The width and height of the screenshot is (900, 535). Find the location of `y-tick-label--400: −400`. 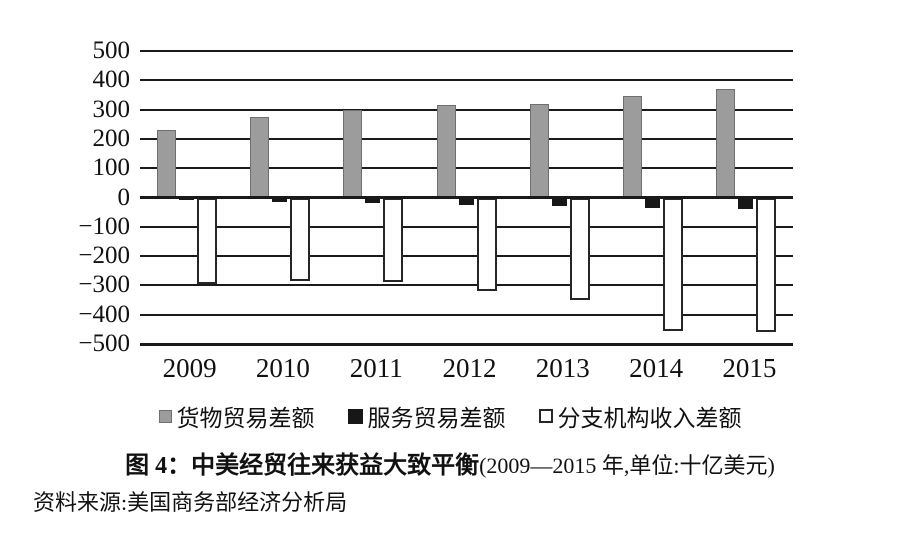

y-tick-label--400: −400 is located at coordinates (104, 314).